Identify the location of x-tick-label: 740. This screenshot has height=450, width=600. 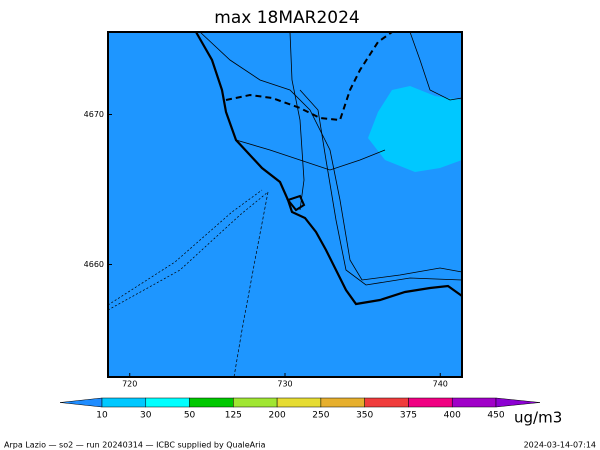
(440, 384).